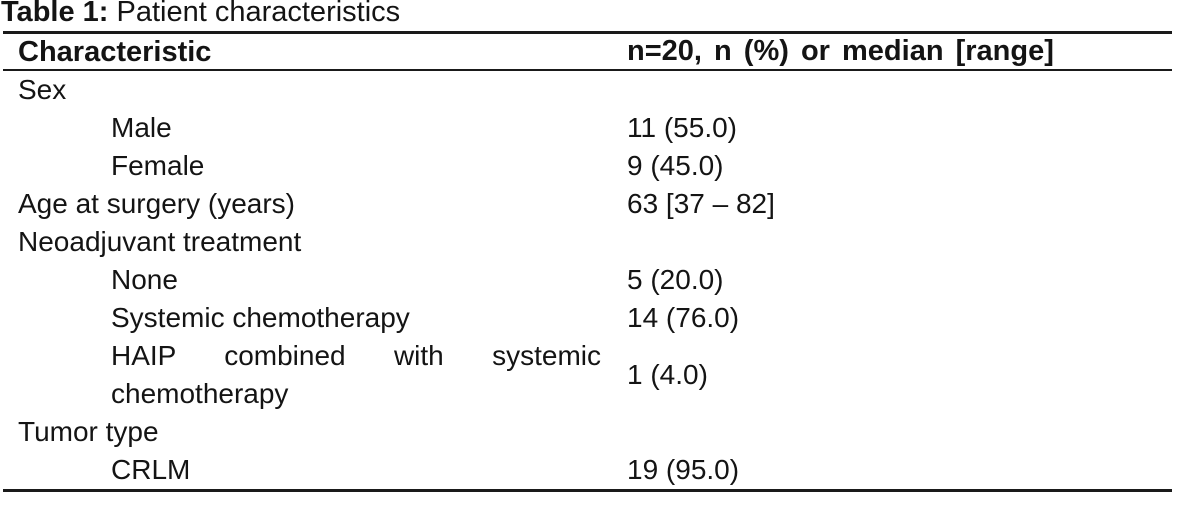 The image size is (1182, 524). What do you see at coordinates (156, 203) in the screenshot?
I see `row-label: Age at surgery (years)` at bounding box center [156, 203].